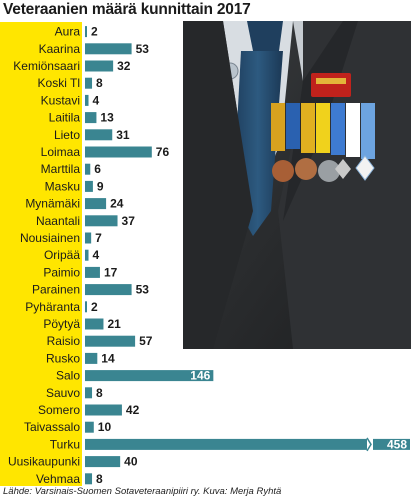 This screenshot has width=411, height=500. I want to click on category-label: Kustavi, so click(60, 100).